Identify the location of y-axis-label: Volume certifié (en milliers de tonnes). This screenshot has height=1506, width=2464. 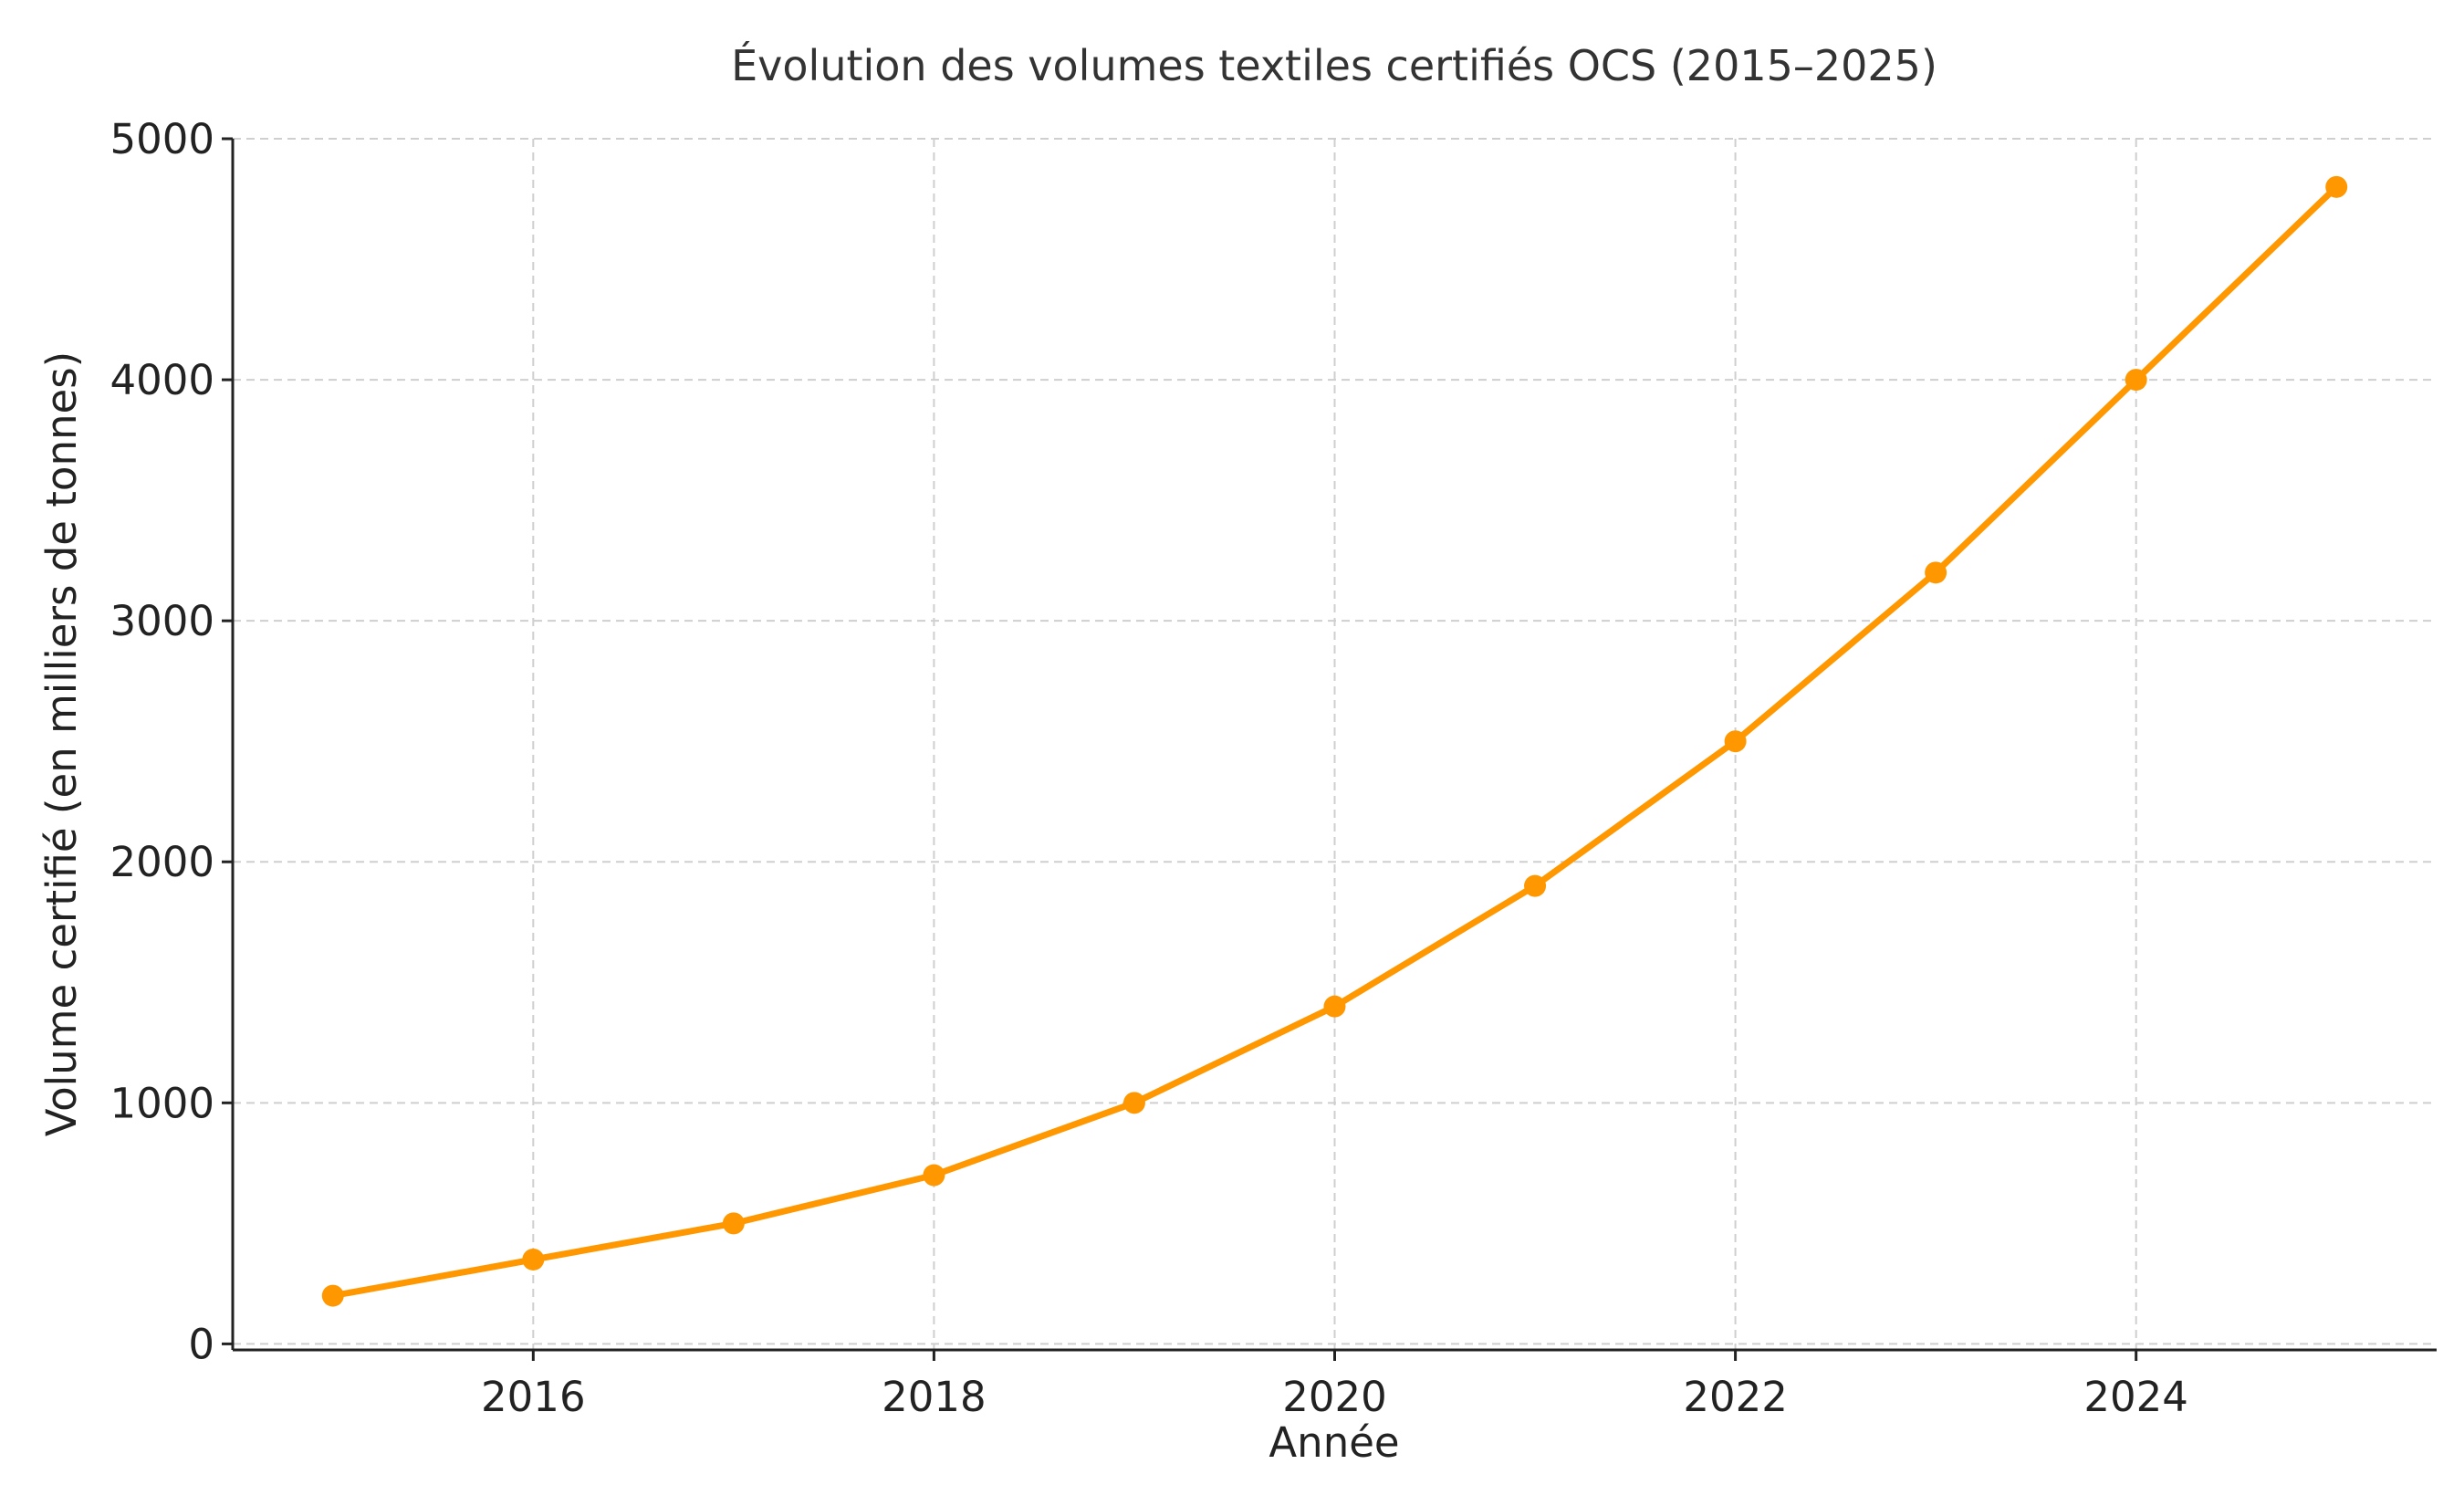
(62, 743).